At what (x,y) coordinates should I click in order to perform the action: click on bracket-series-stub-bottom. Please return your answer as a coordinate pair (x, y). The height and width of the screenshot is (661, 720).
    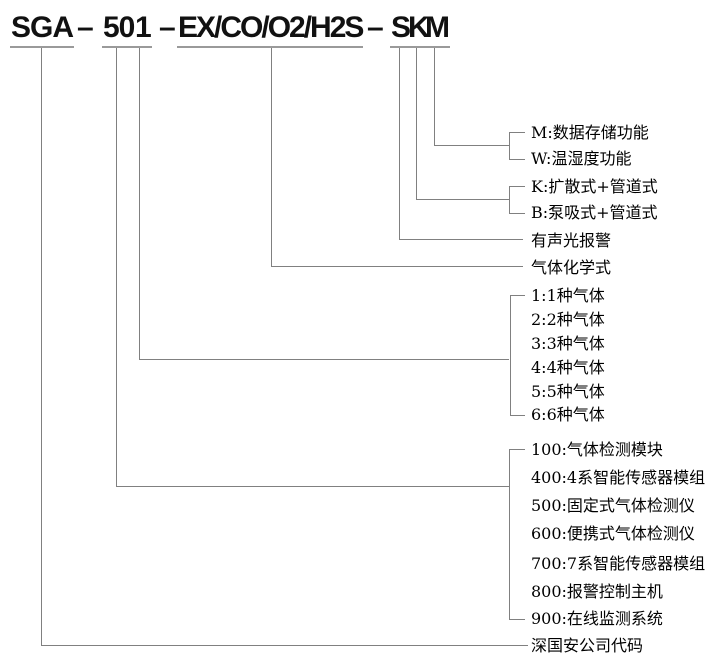
    Looking at the image, I should click on (517, 619).